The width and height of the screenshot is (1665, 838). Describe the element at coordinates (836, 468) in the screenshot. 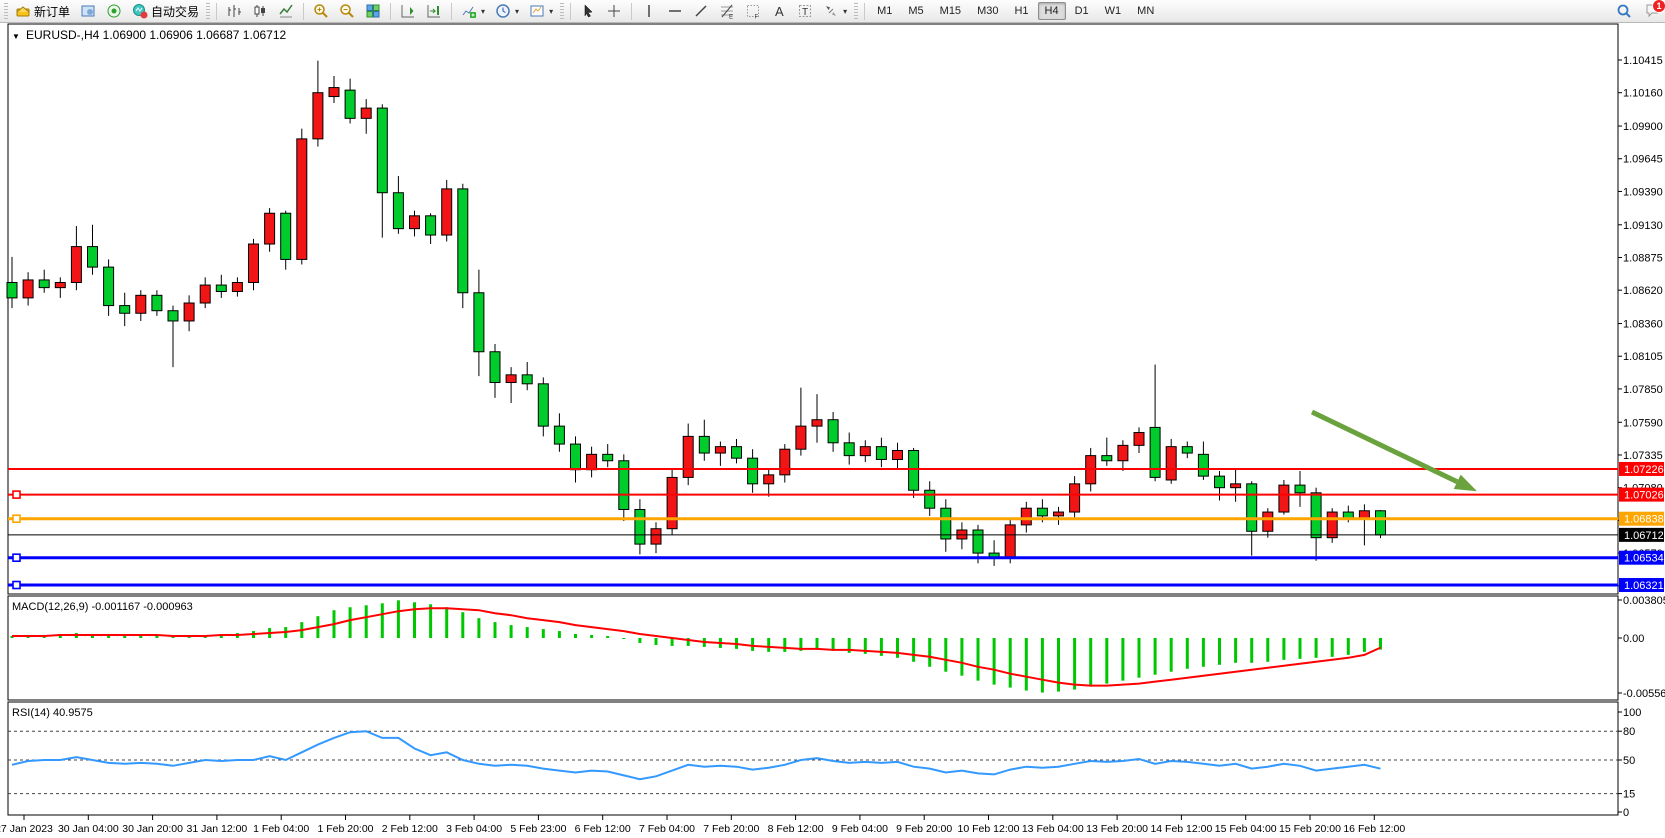

I see `horizontal-line-object: 1.07226` at that location.